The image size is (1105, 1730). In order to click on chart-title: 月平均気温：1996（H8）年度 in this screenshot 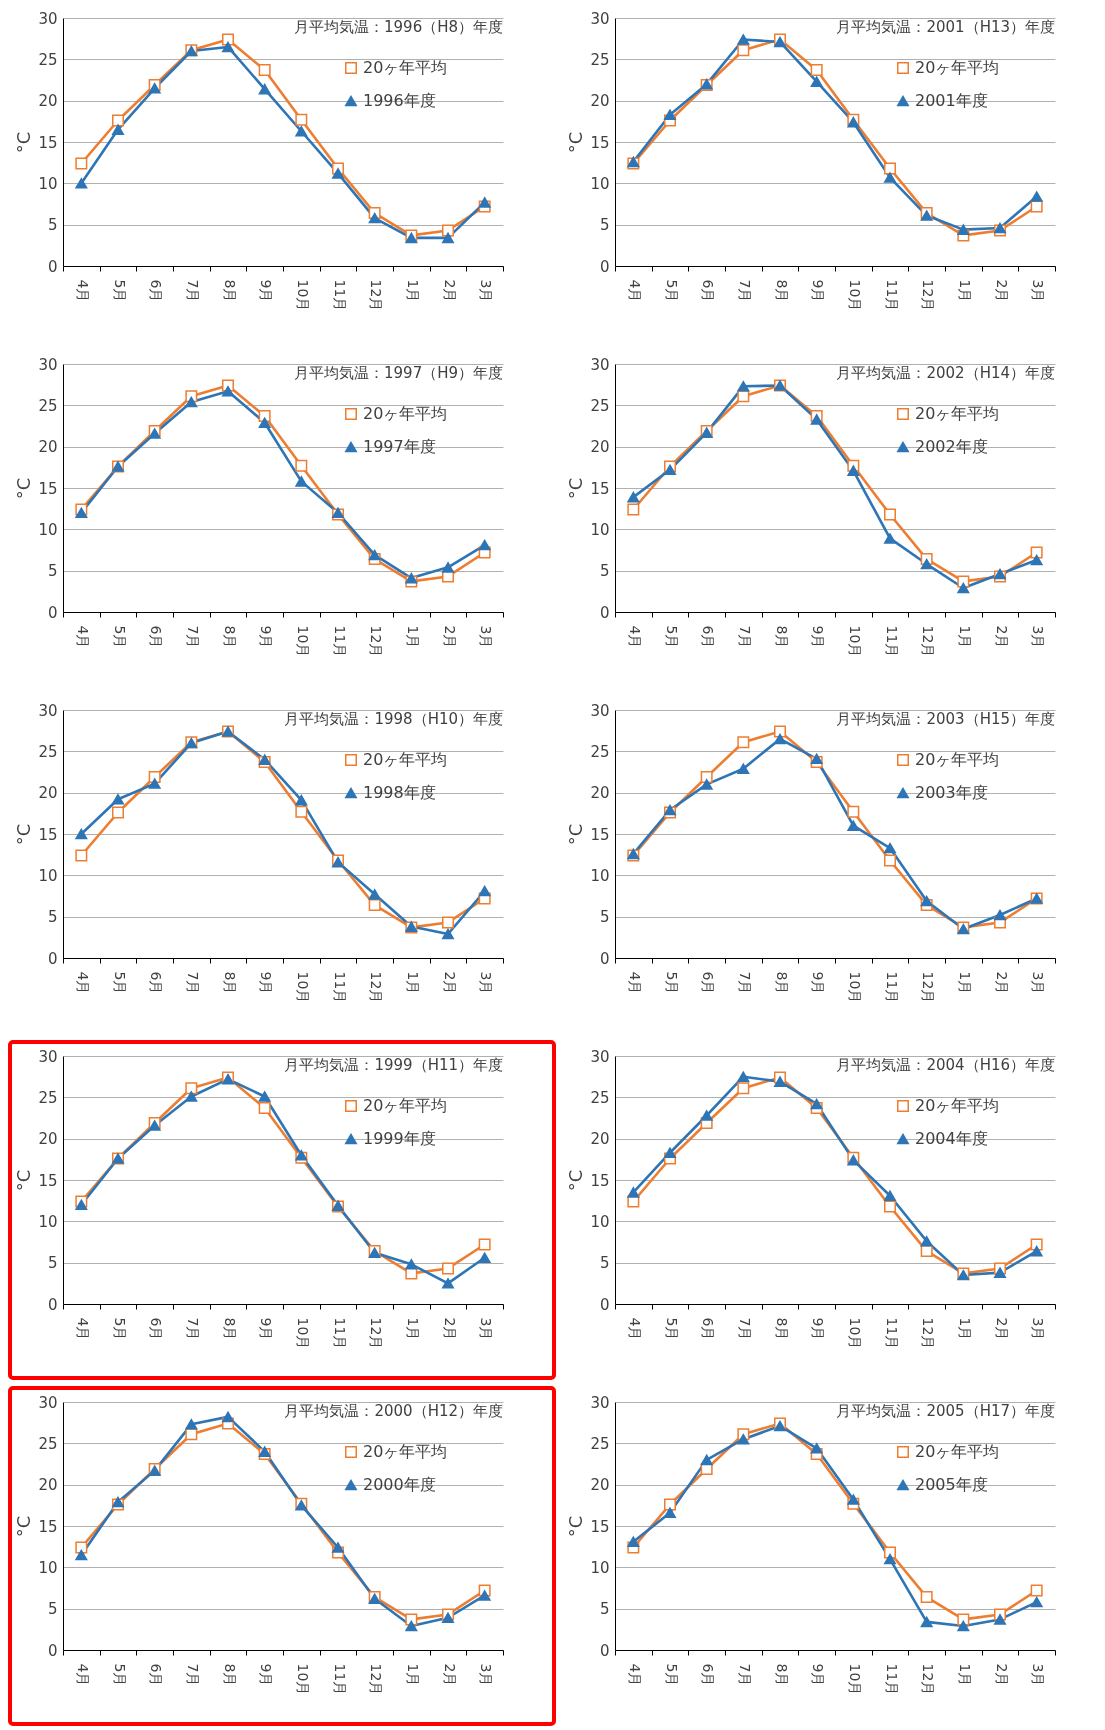, I will do `click(398, 27)`.